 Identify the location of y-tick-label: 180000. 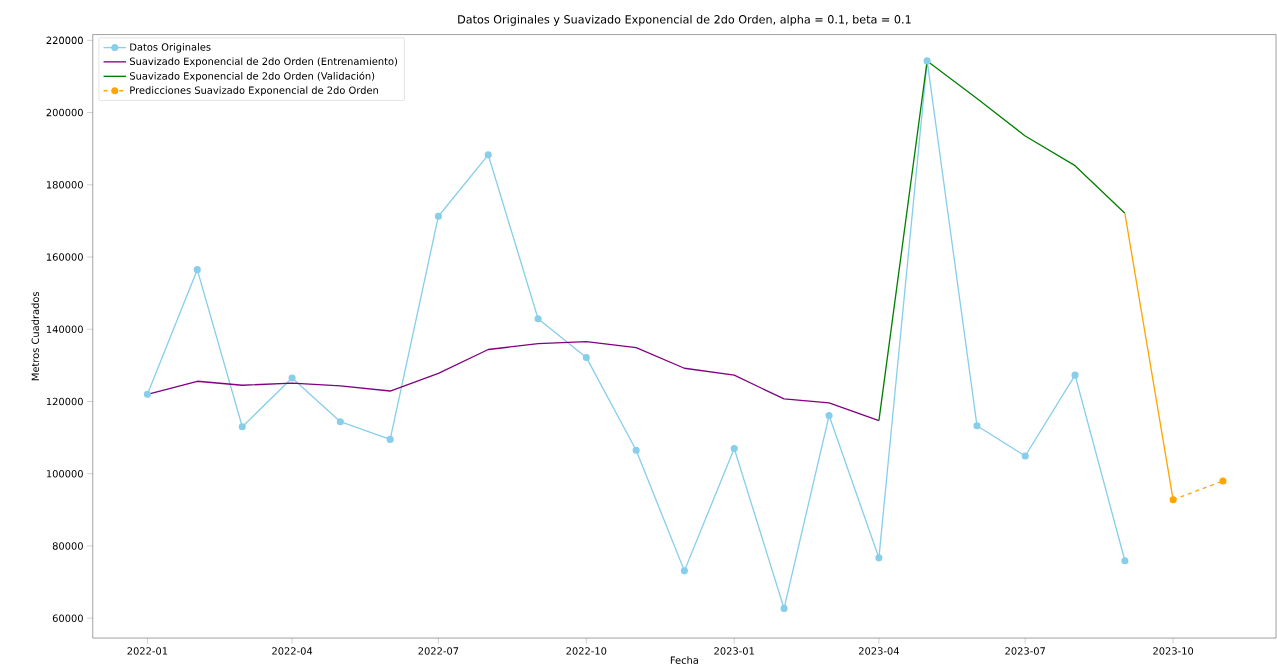
(64, 185).